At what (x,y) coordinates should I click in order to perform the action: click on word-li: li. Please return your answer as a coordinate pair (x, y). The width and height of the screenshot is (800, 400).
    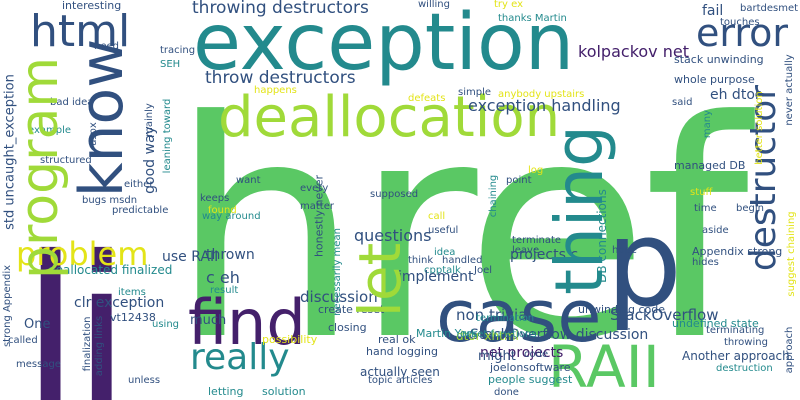
    Looking at the image, I should click on (76, 305).